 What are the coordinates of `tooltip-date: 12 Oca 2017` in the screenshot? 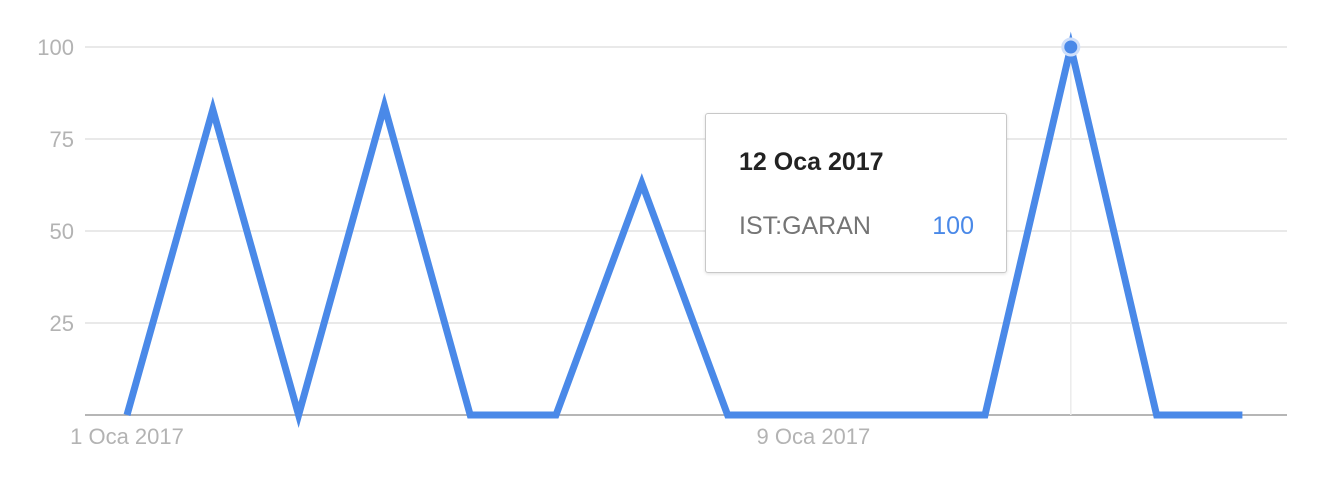 It's located at (811, 162).